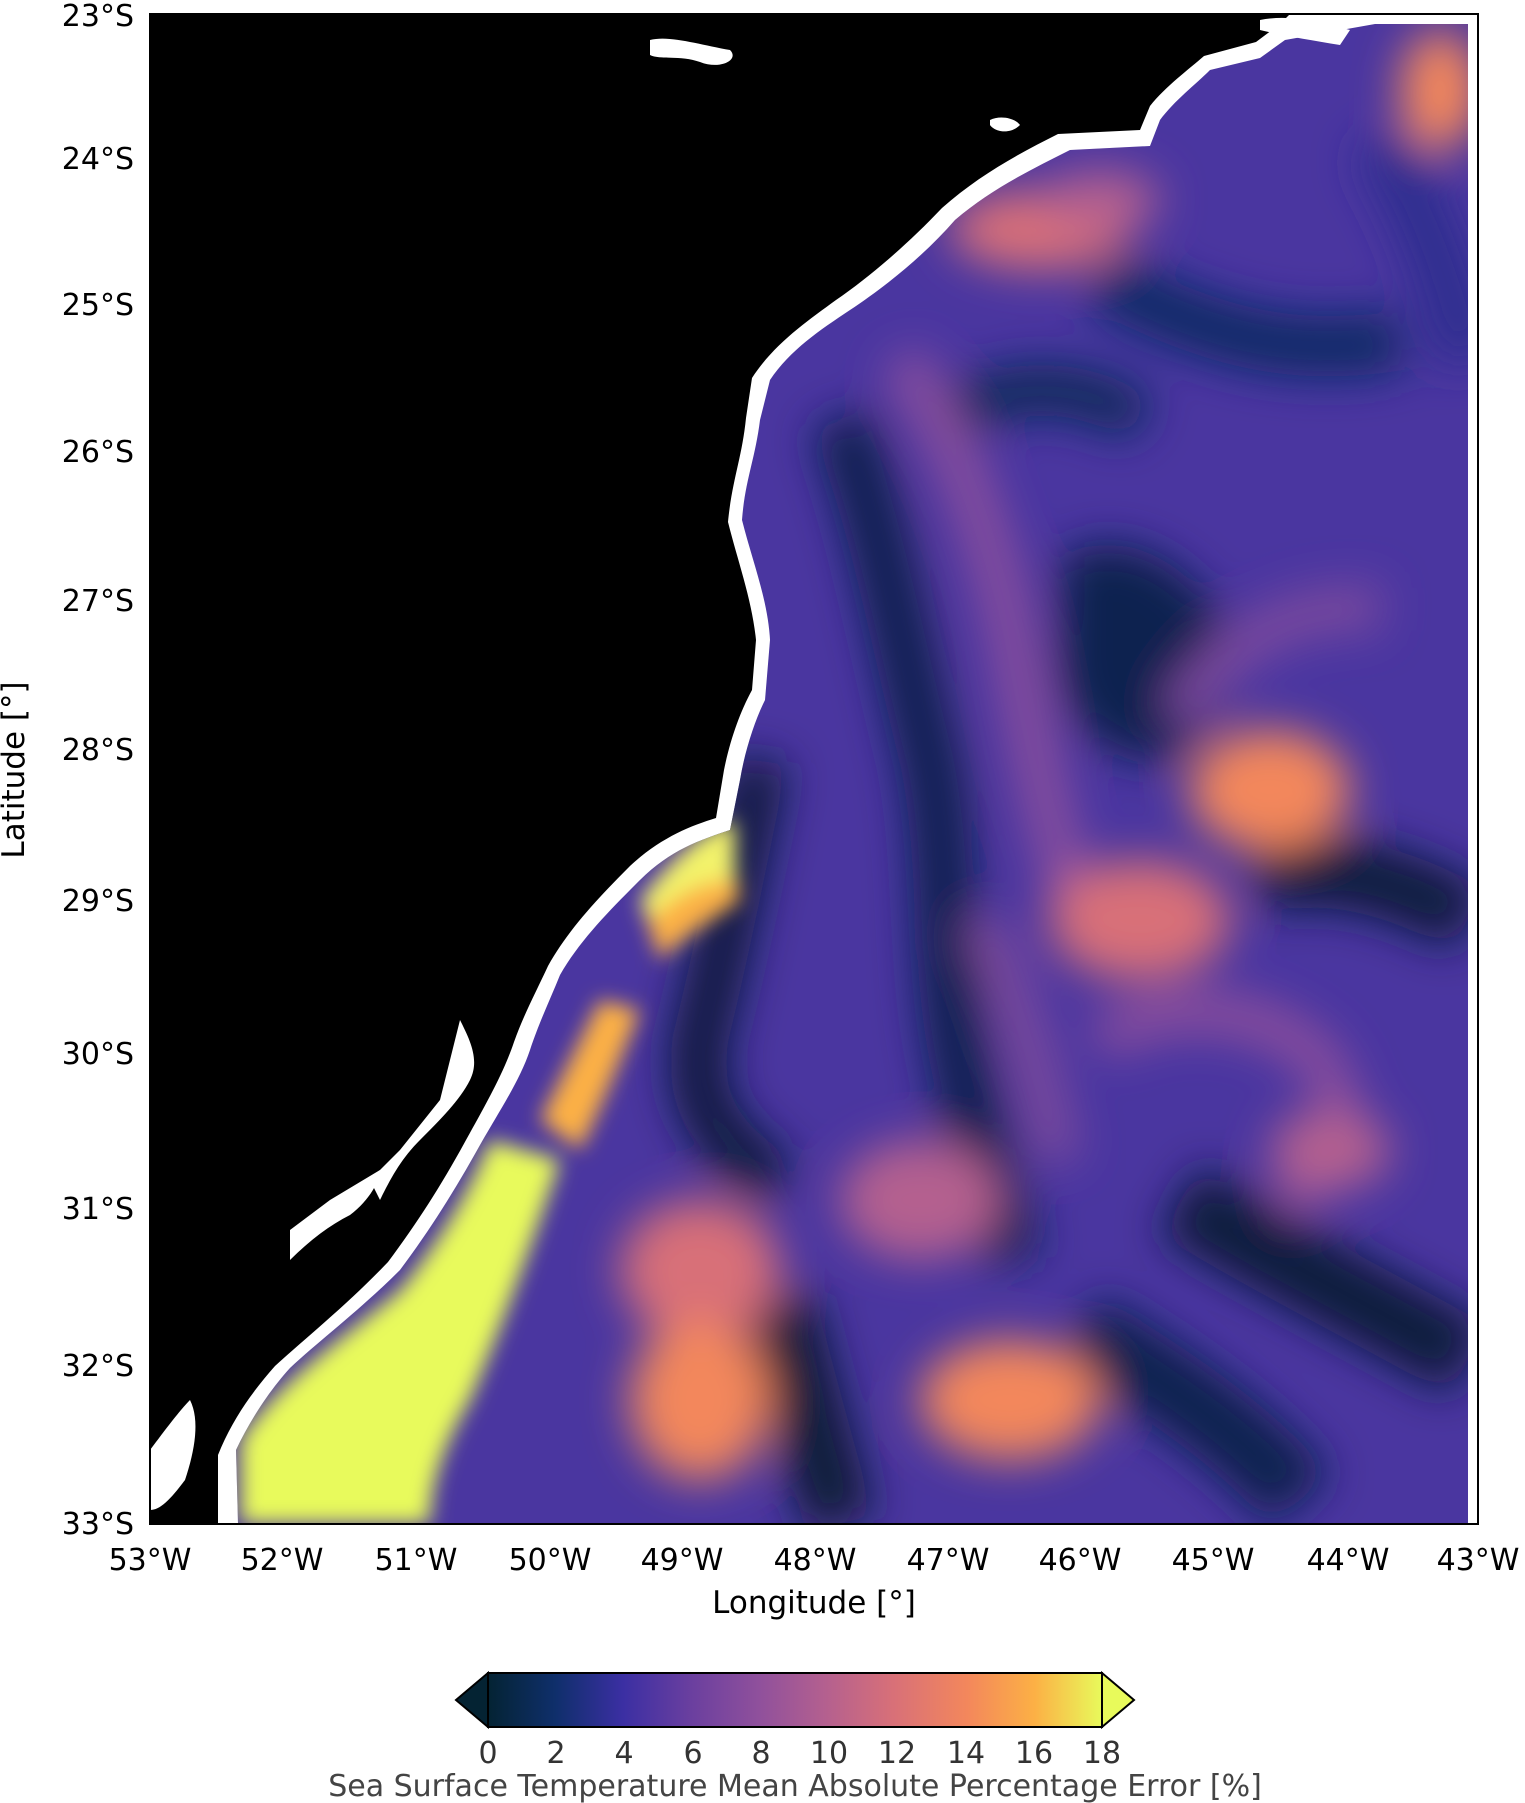  I want to click on colorbar-tick-label: 2, so click(555, 1753).